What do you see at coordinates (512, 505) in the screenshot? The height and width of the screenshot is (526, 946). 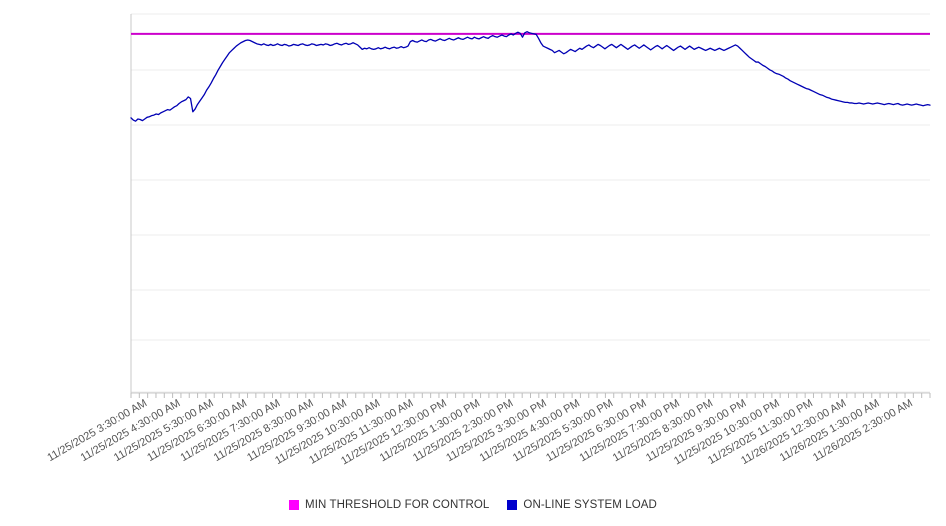 I see `legend-swatch-blue` at bounding box center [512, 505].